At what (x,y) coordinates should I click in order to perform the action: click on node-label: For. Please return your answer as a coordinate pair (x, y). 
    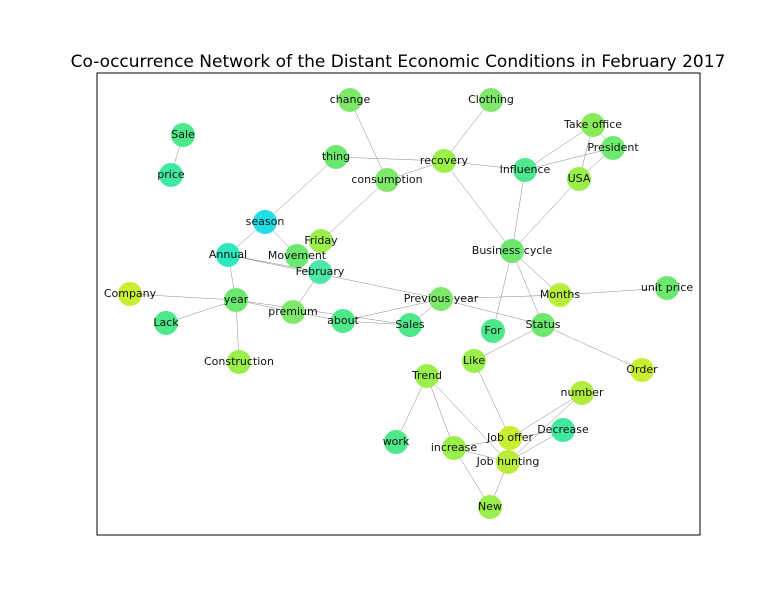
    Looking at the image, I should click on (493, 330).